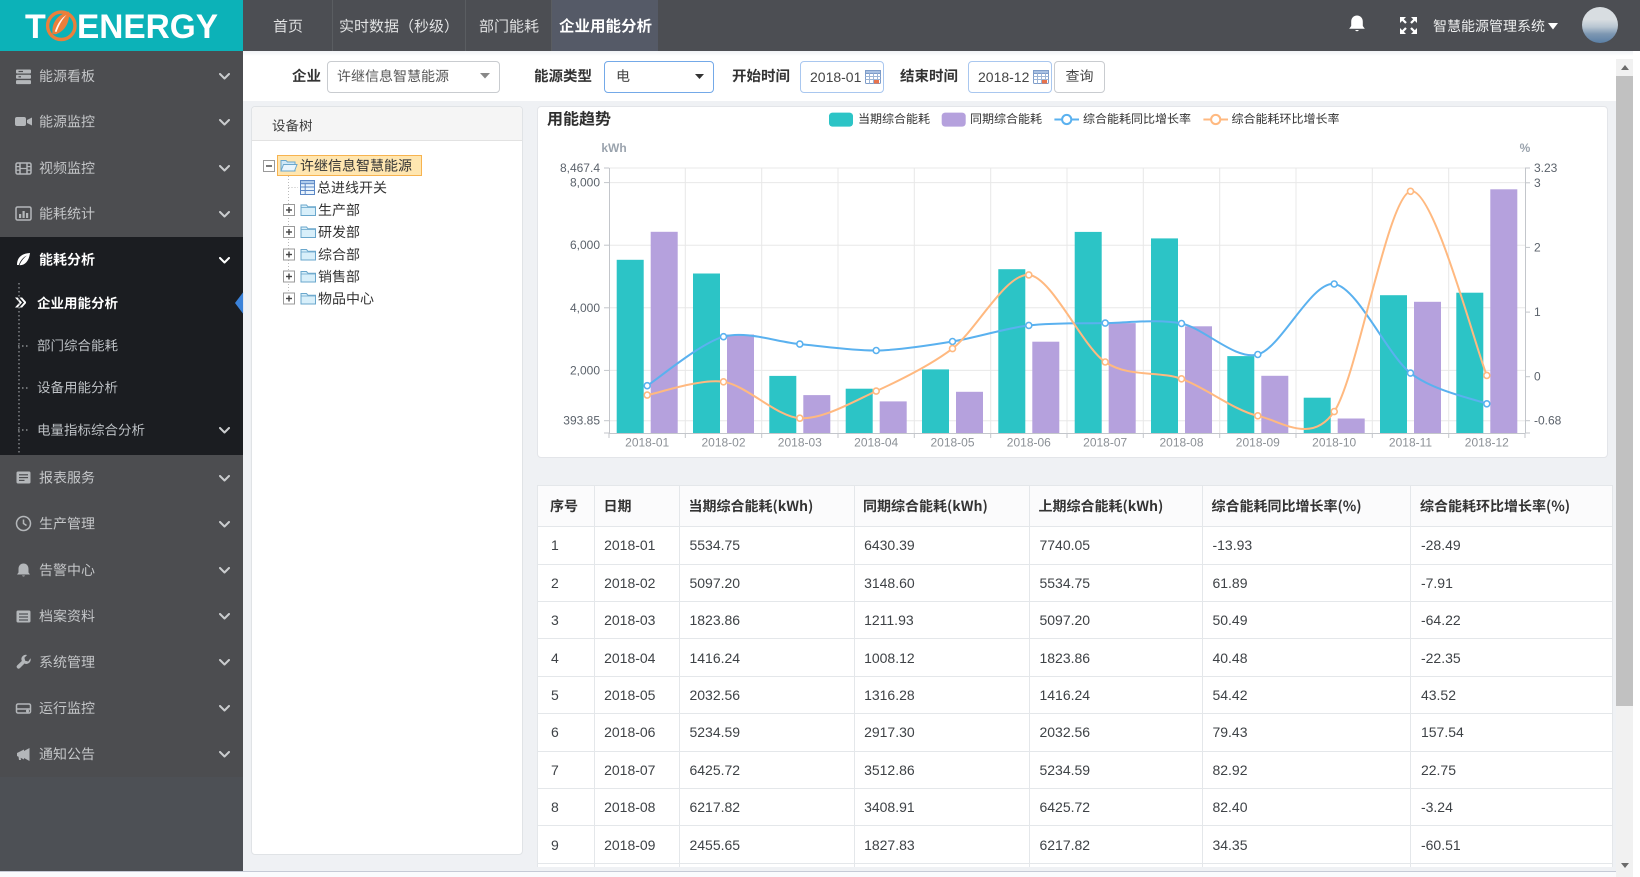 This screenshot has height=877, width=1640. I want to click on svg-text: 2018-03, so click(800, 443).